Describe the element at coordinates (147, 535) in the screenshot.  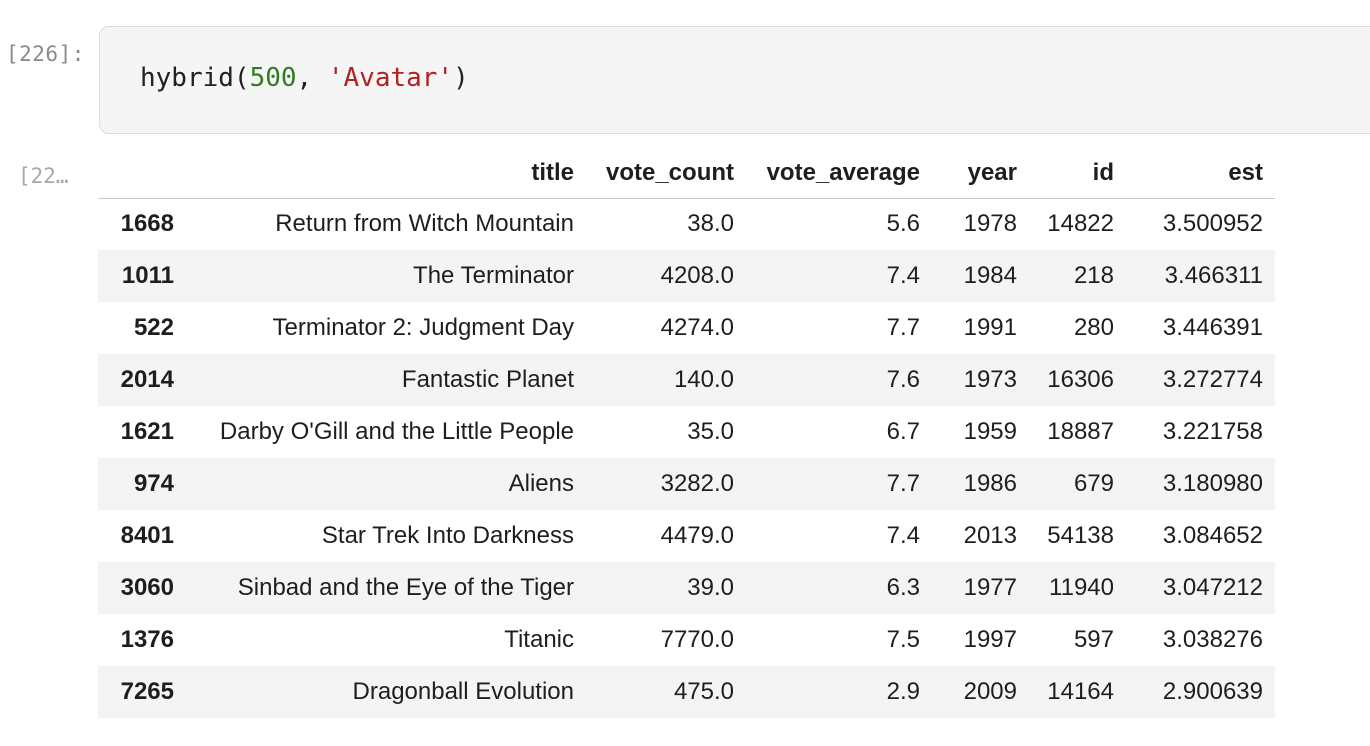
I see `row-index: 8401` at that location.